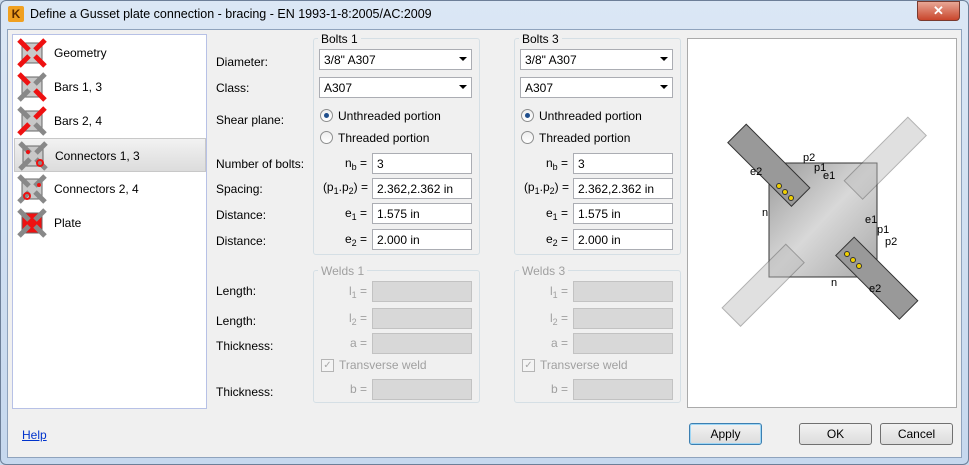 The width and height of the screenshot is (969, 465). I want to click on bolts1-group, so click(396, 146).